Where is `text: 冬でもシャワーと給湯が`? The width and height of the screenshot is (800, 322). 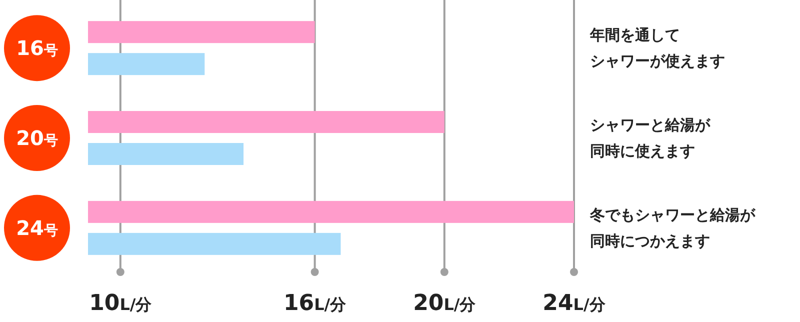
text: 冬でもシャワーと給湯が is located at coordinates (672, 215).